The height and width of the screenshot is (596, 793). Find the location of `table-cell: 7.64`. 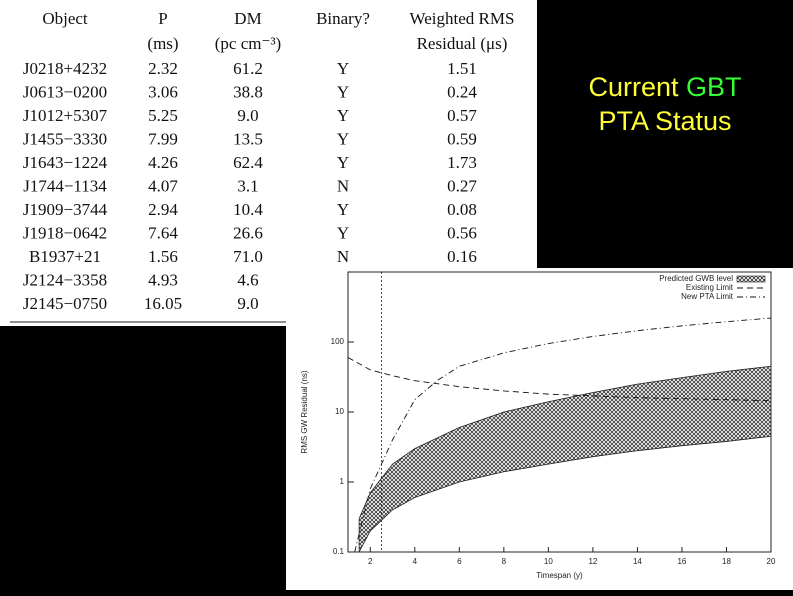

table-cell: 7.64 is located at coordinates (163, 232).